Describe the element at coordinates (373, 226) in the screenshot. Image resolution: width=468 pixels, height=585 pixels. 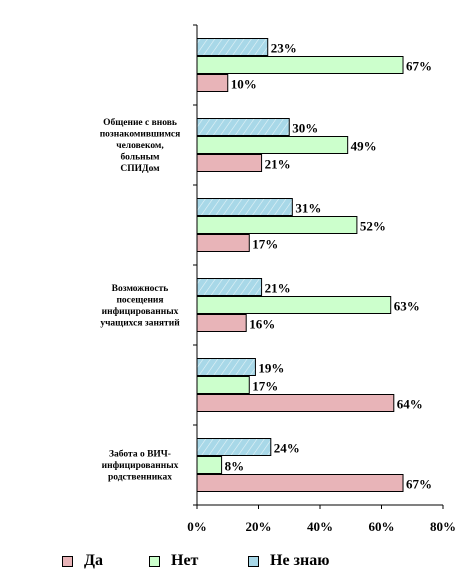
I see `data-label-2-1: 52%` at that location.